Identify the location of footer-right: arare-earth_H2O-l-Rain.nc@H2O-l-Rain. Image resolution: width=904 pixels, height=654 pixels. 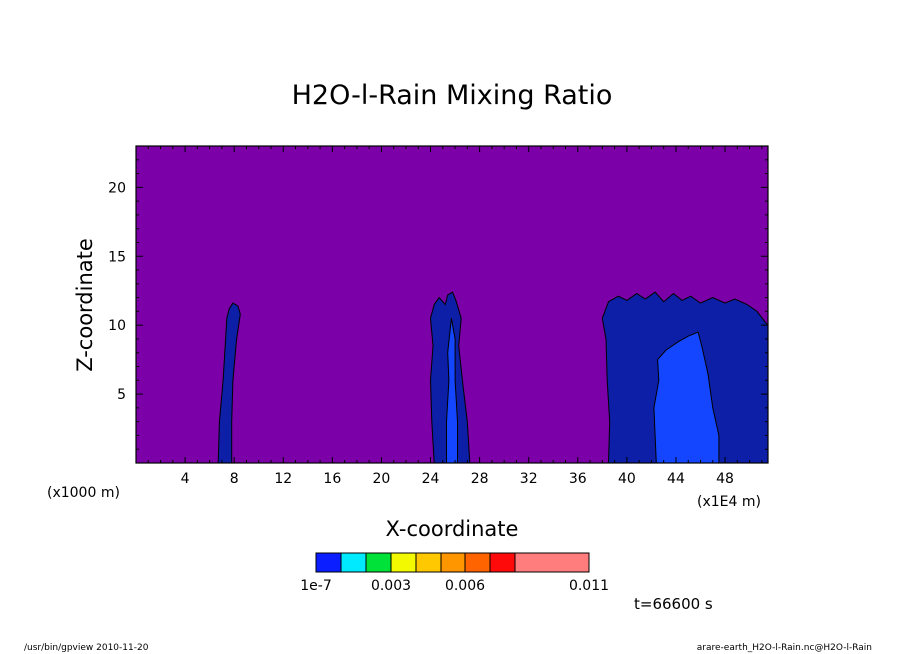
(784, 648).